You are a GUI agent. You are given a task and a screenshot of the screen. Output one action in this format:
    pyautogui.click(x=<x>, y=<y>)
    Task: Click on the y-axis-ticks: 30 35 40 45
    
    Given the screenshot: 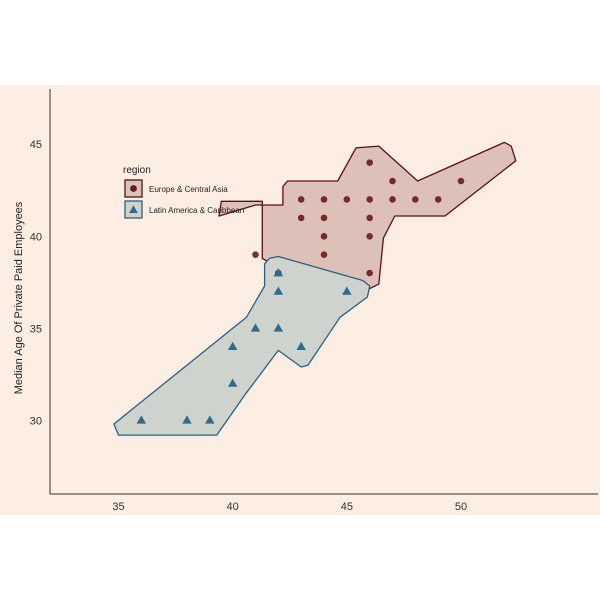 What is the action you would take?
    pyautogui.click(x=36, y=283)
    